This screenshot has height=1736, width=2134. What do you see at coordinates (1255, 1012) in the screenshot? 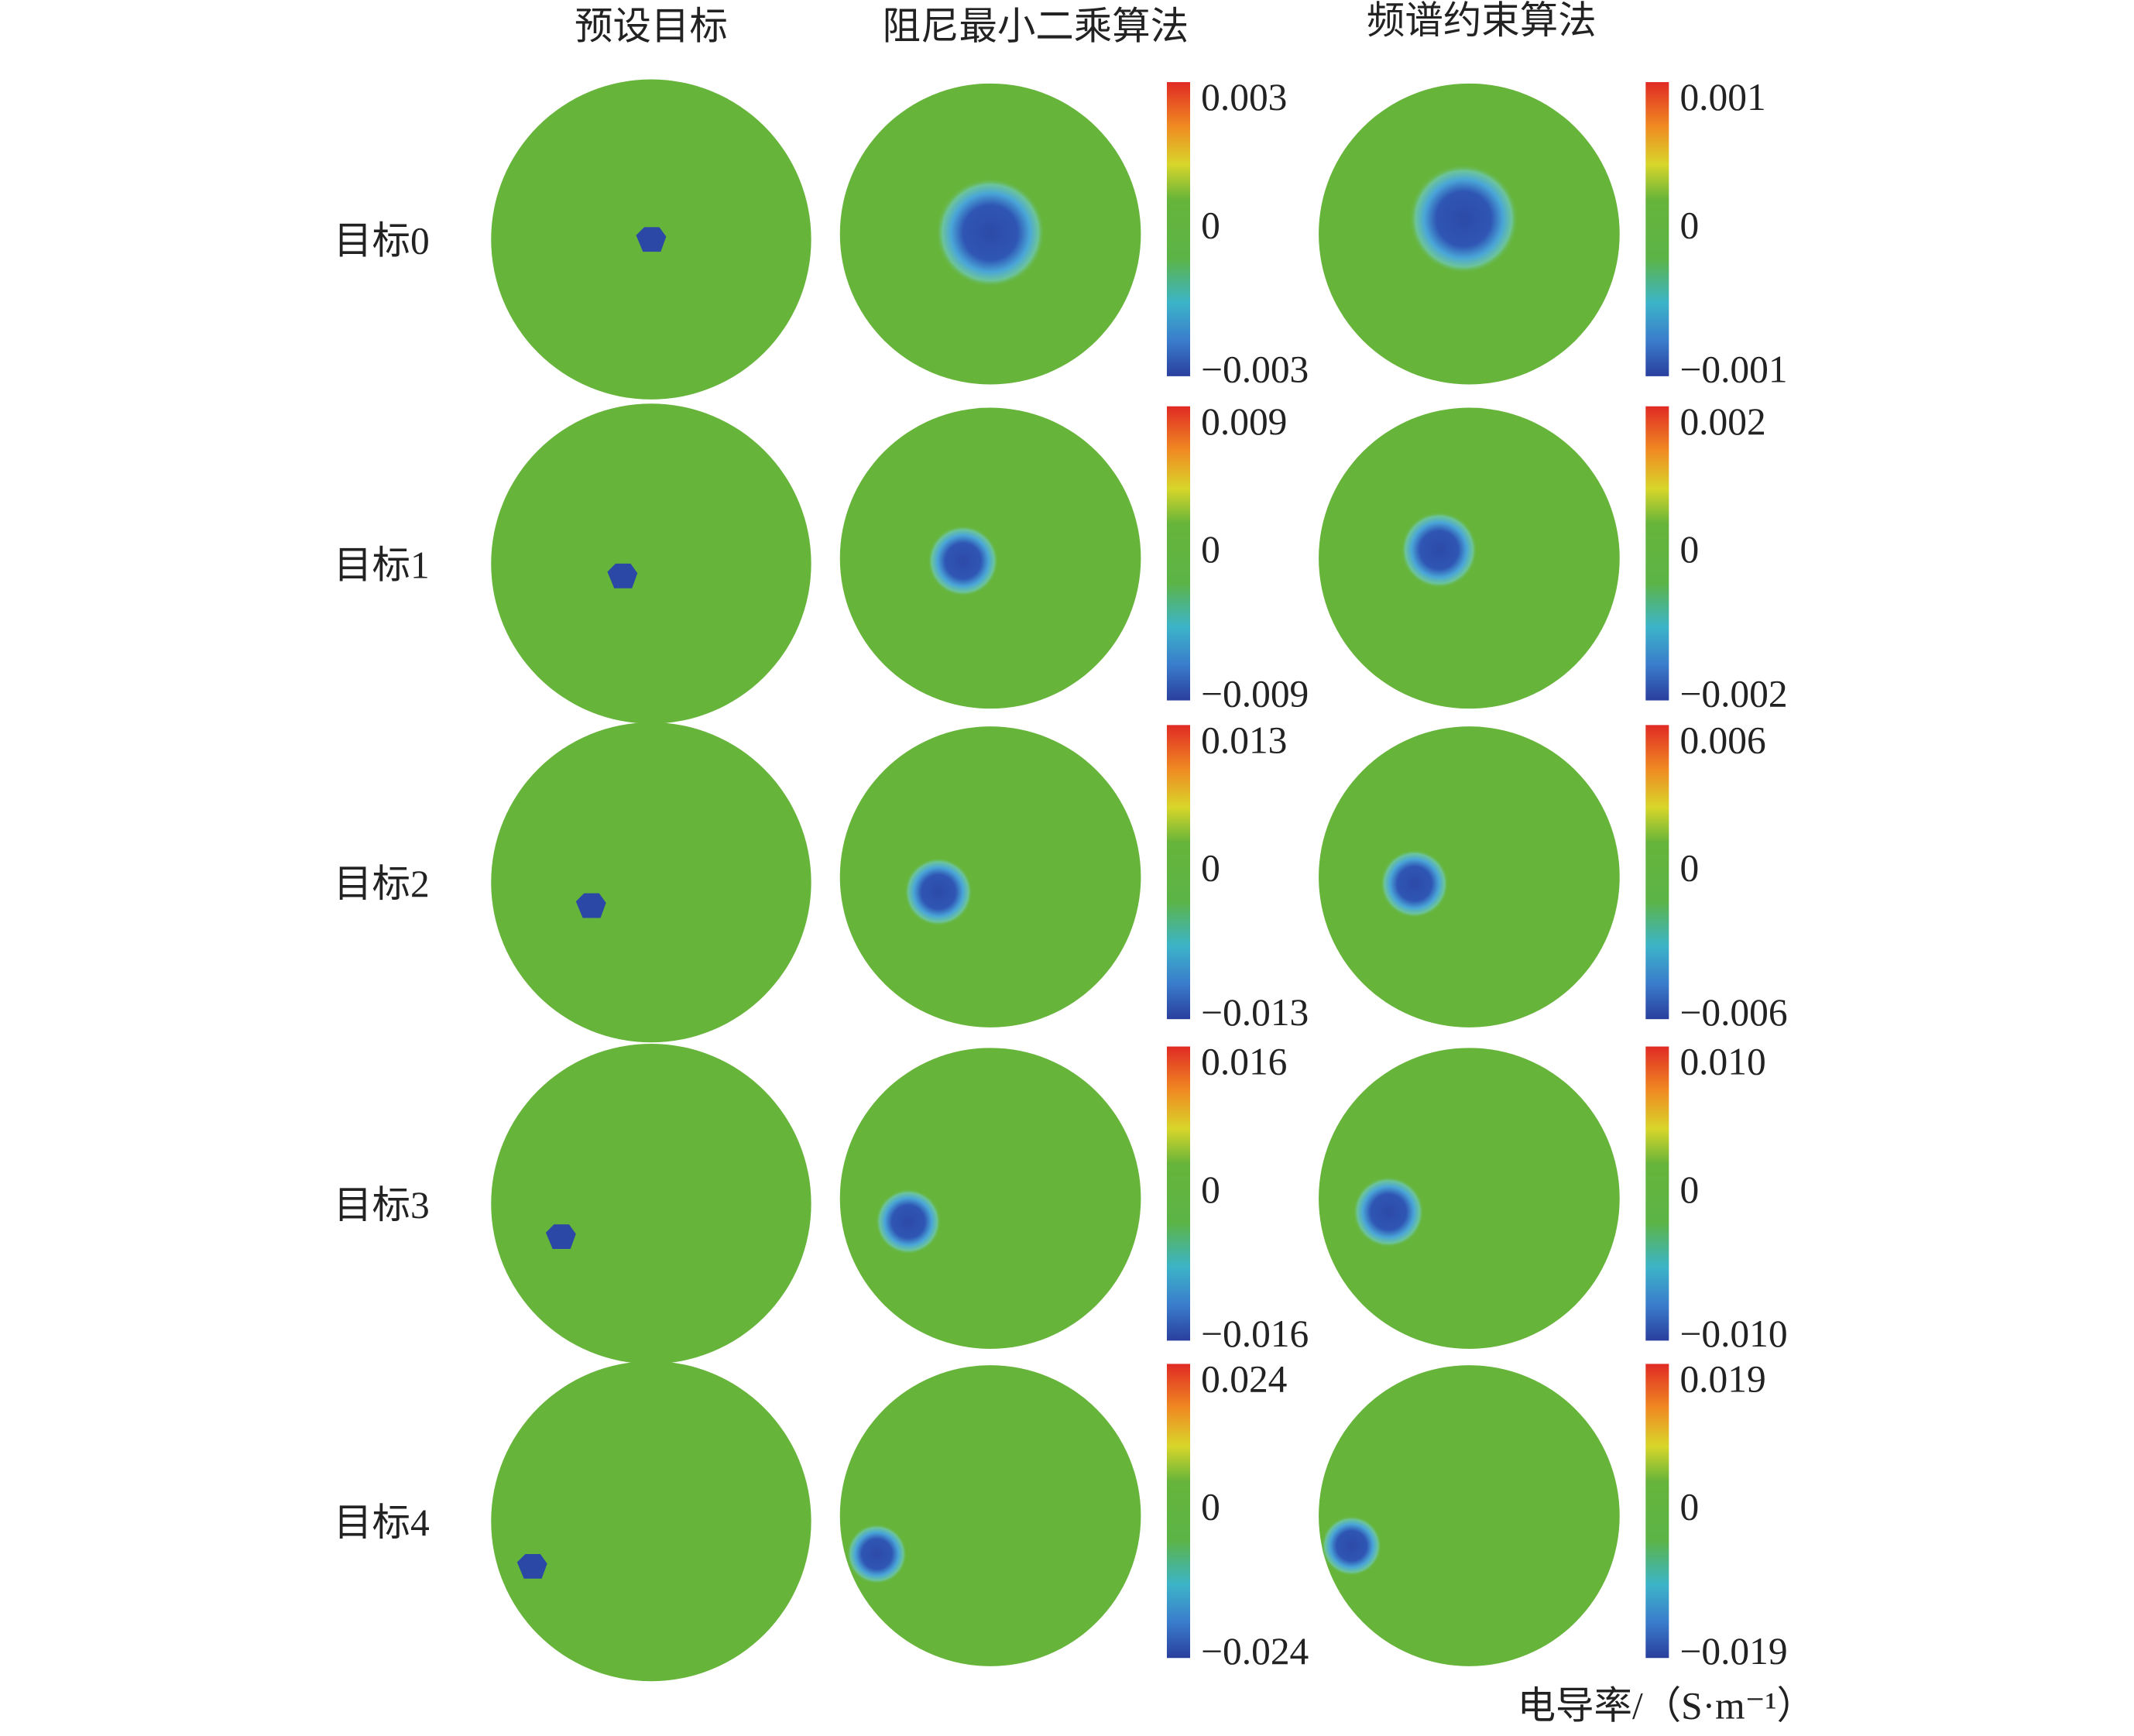
I see `colorbar-min: −0.013` at bounding box center [1255, 1012].